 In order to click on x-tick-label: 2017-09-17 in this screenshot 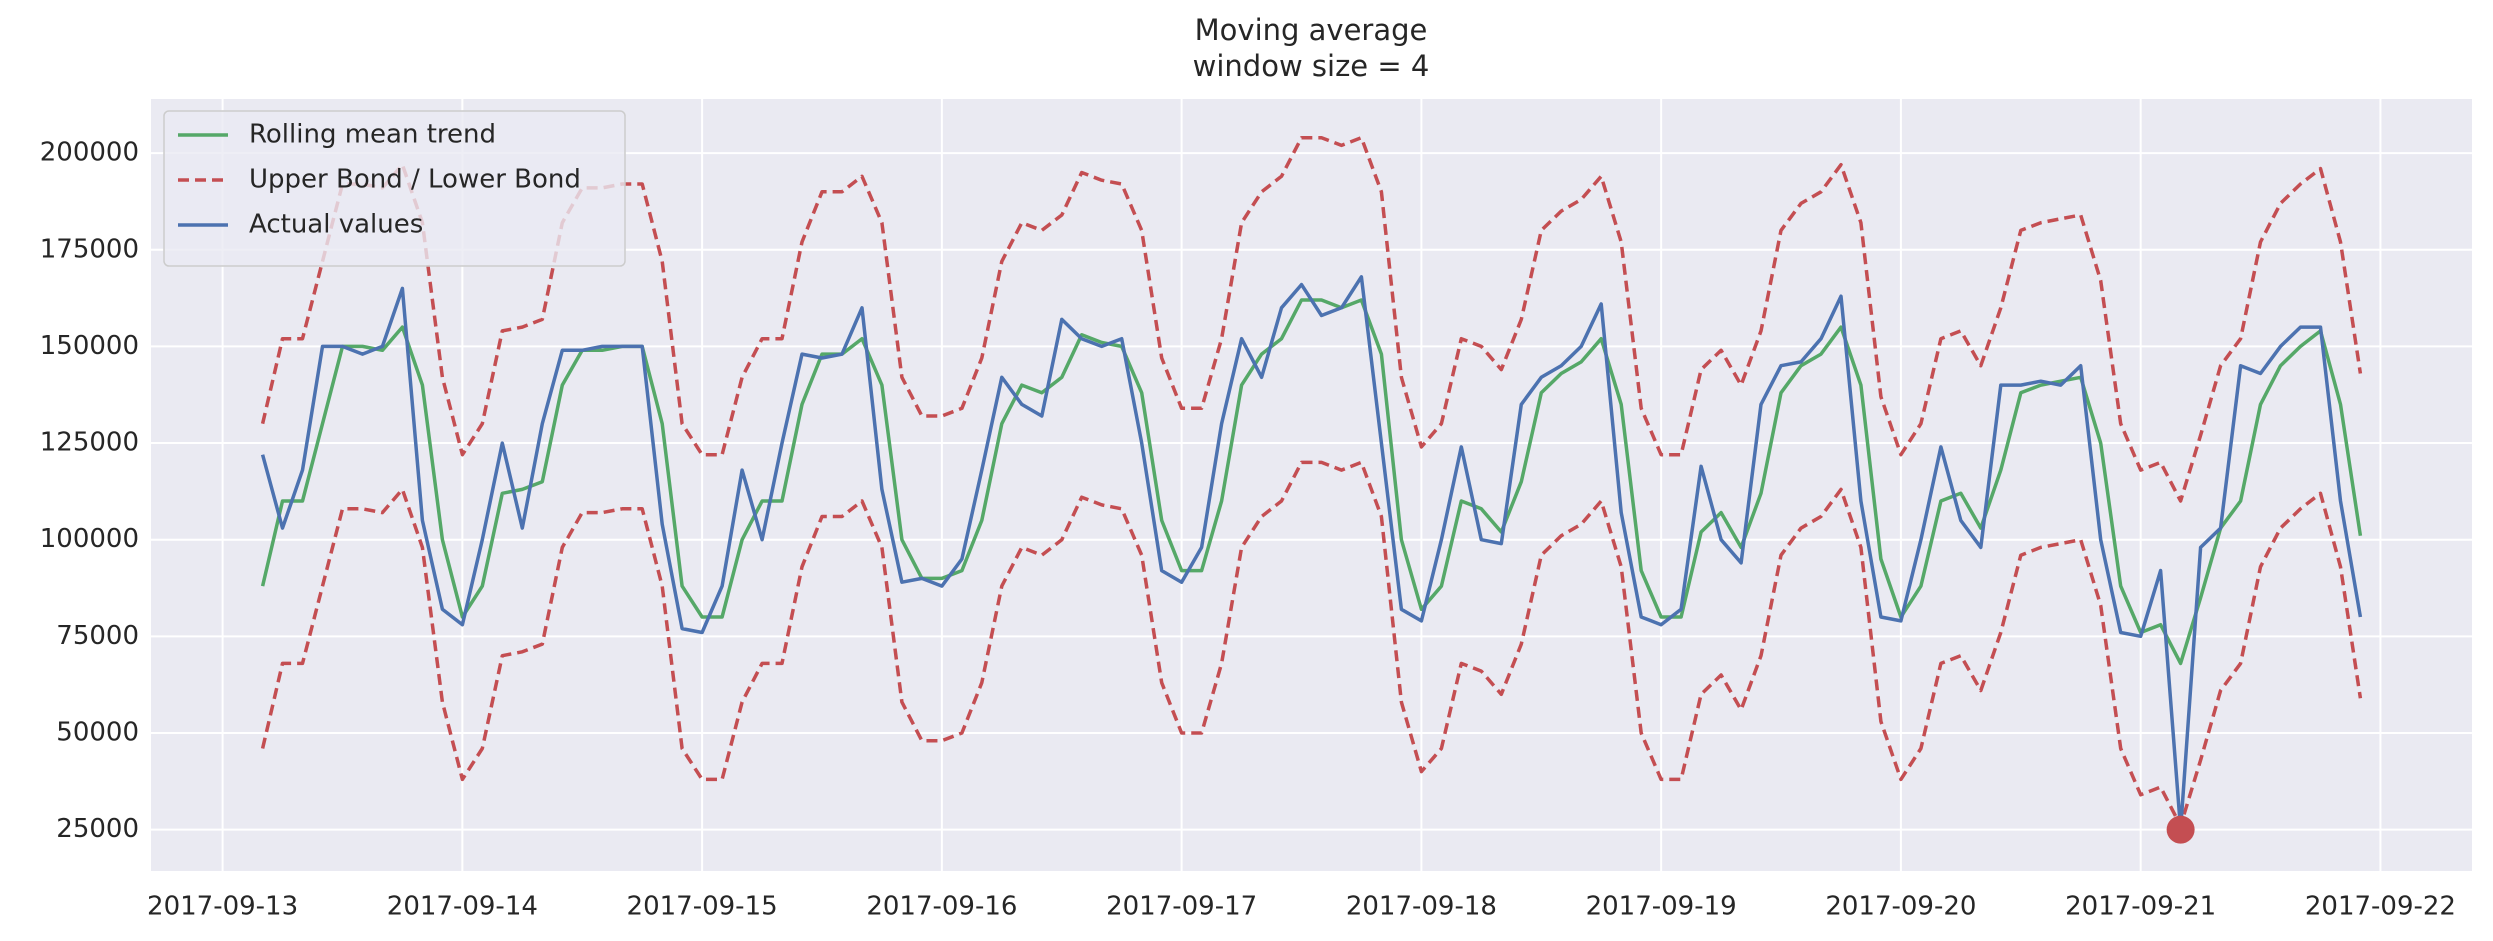, I will do `click(1181, 907)`.